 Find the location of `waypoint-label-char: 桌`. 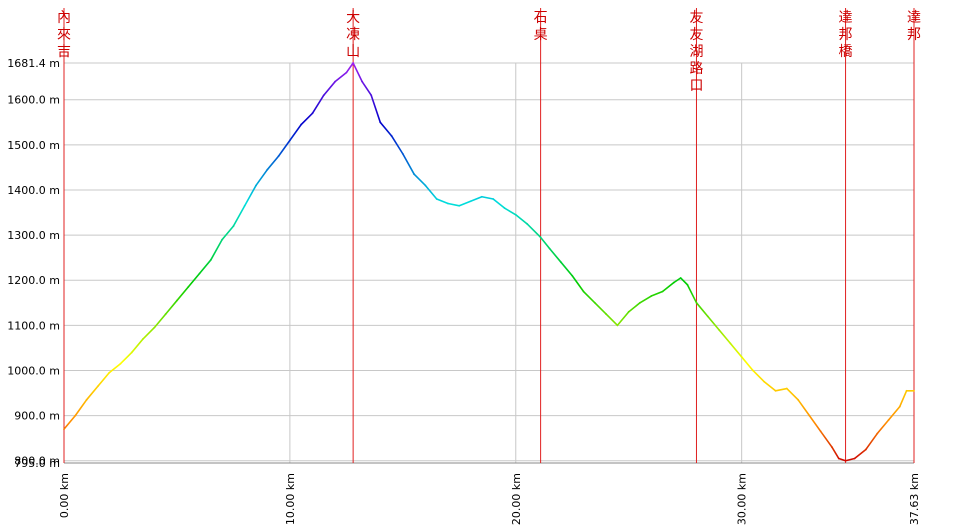

waypoint-label-char: 桌 is located at coordinates (541, 35).